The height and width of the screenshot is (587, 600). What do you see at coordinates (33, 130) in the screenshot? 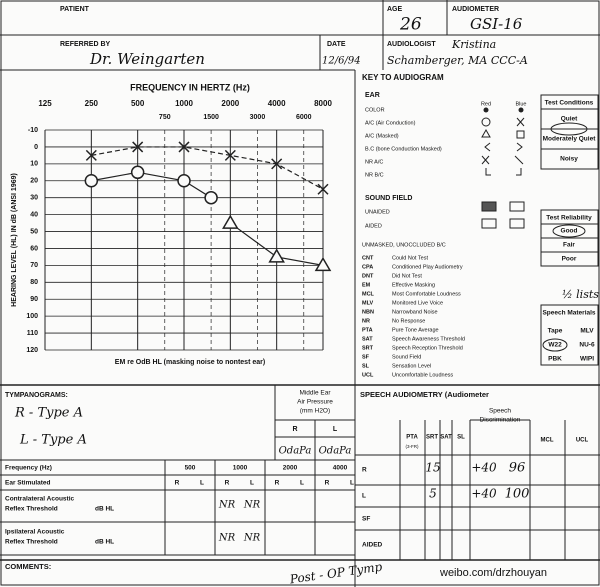
I see `y-tick-label: -10` at bounding box center [33, 130].